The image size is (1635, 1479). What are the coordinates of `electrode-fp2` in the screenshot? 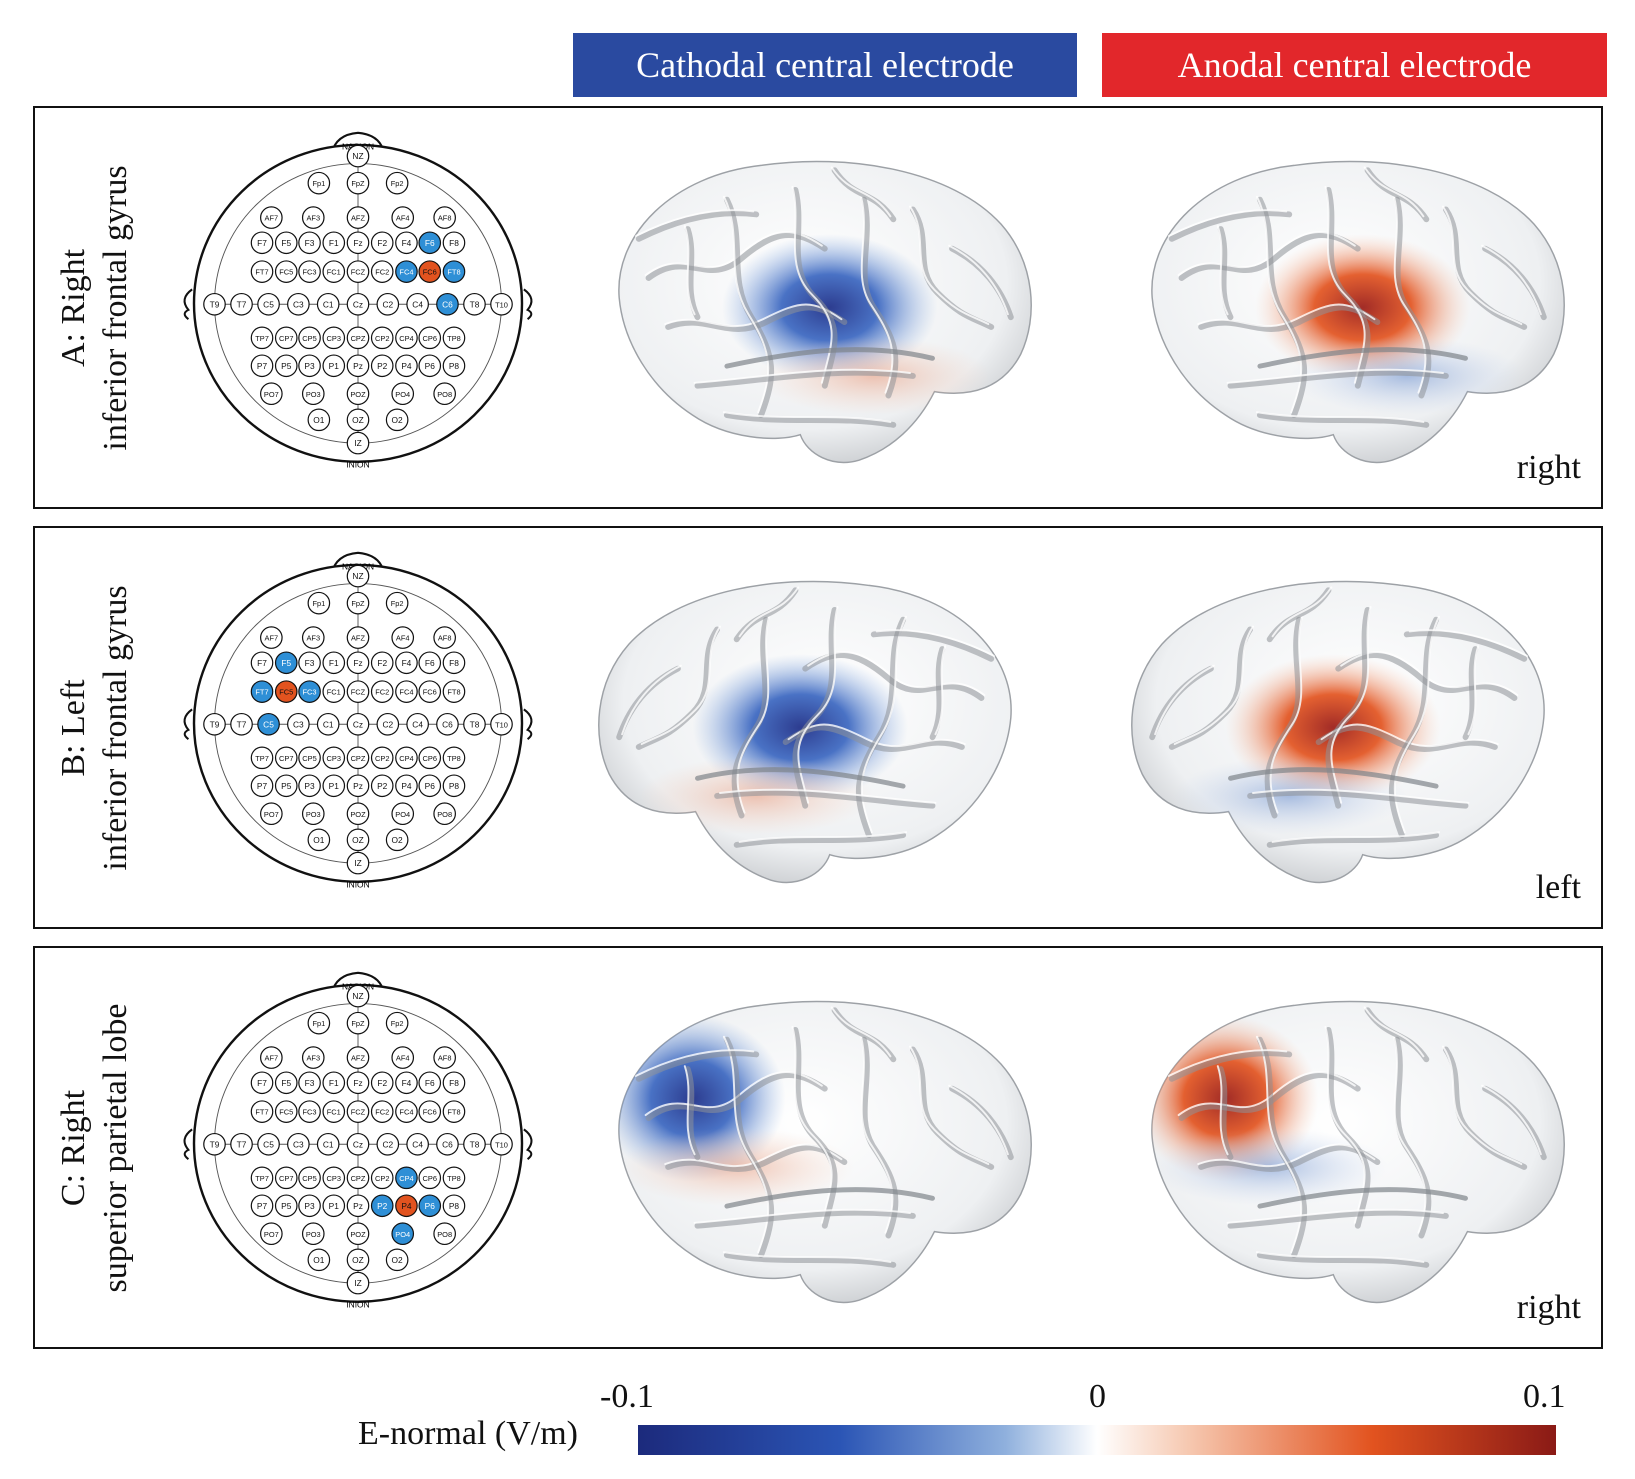 It's located at (397, 603).